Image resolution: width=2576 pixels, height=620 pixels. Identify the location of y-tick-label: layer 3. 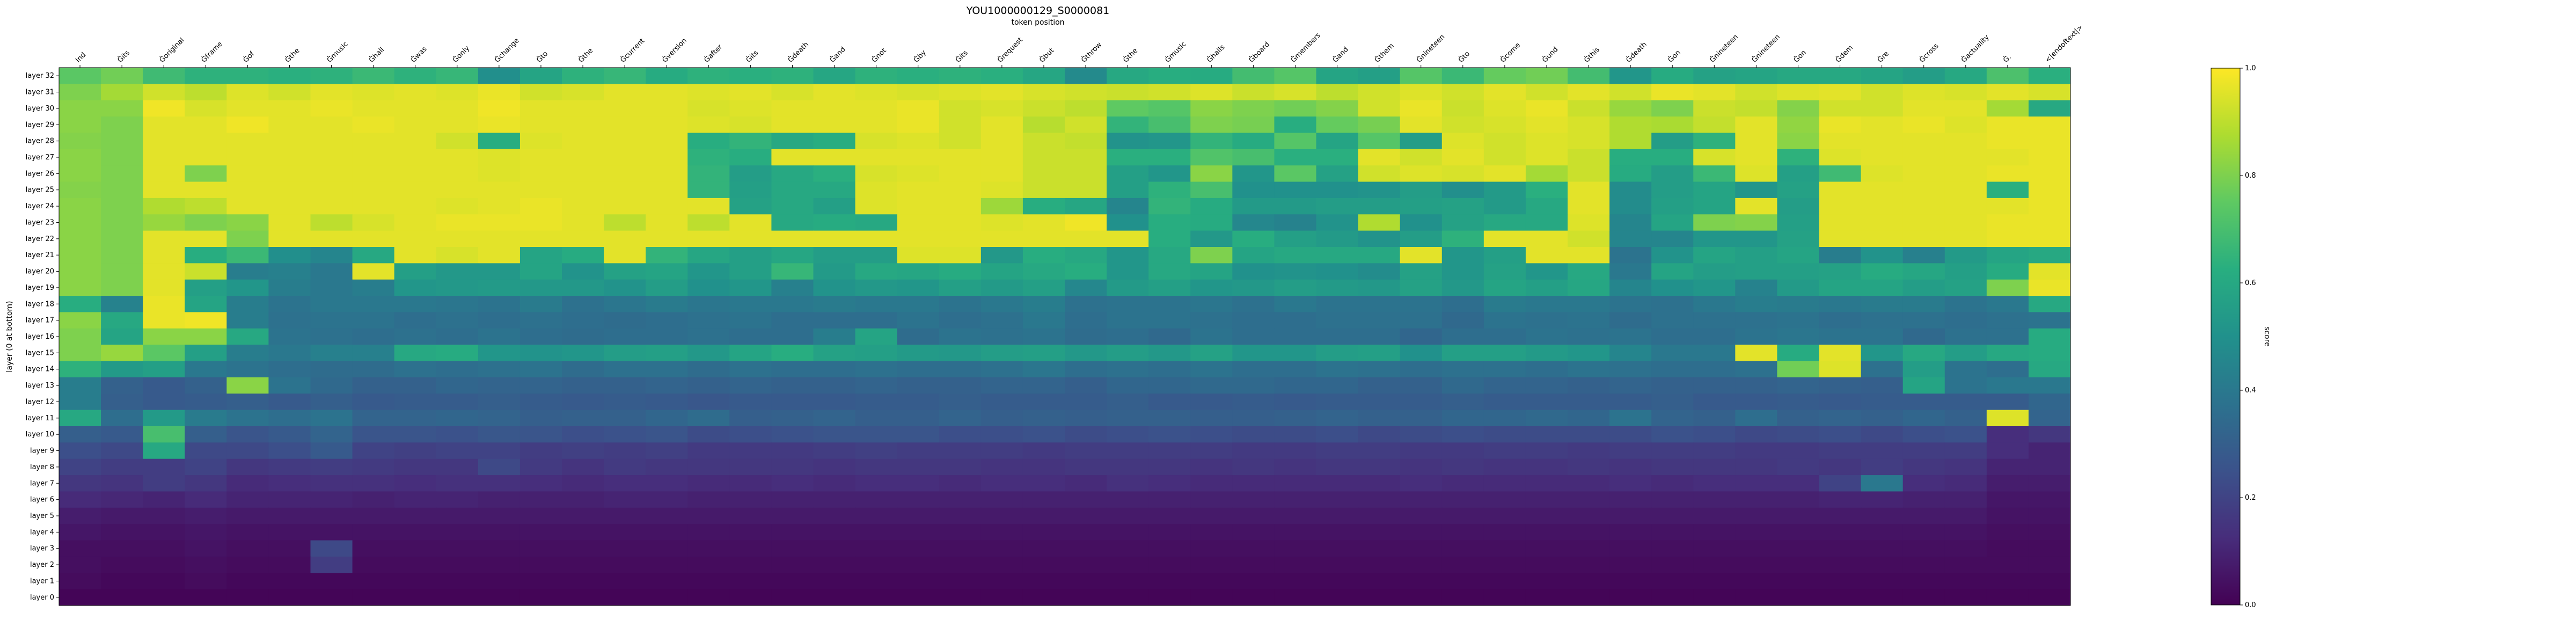
(42, 549).